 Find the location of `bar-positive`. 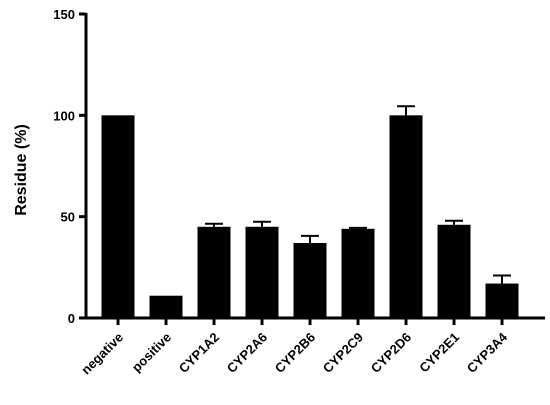

bar-positive is located at coordinates (166, 306).